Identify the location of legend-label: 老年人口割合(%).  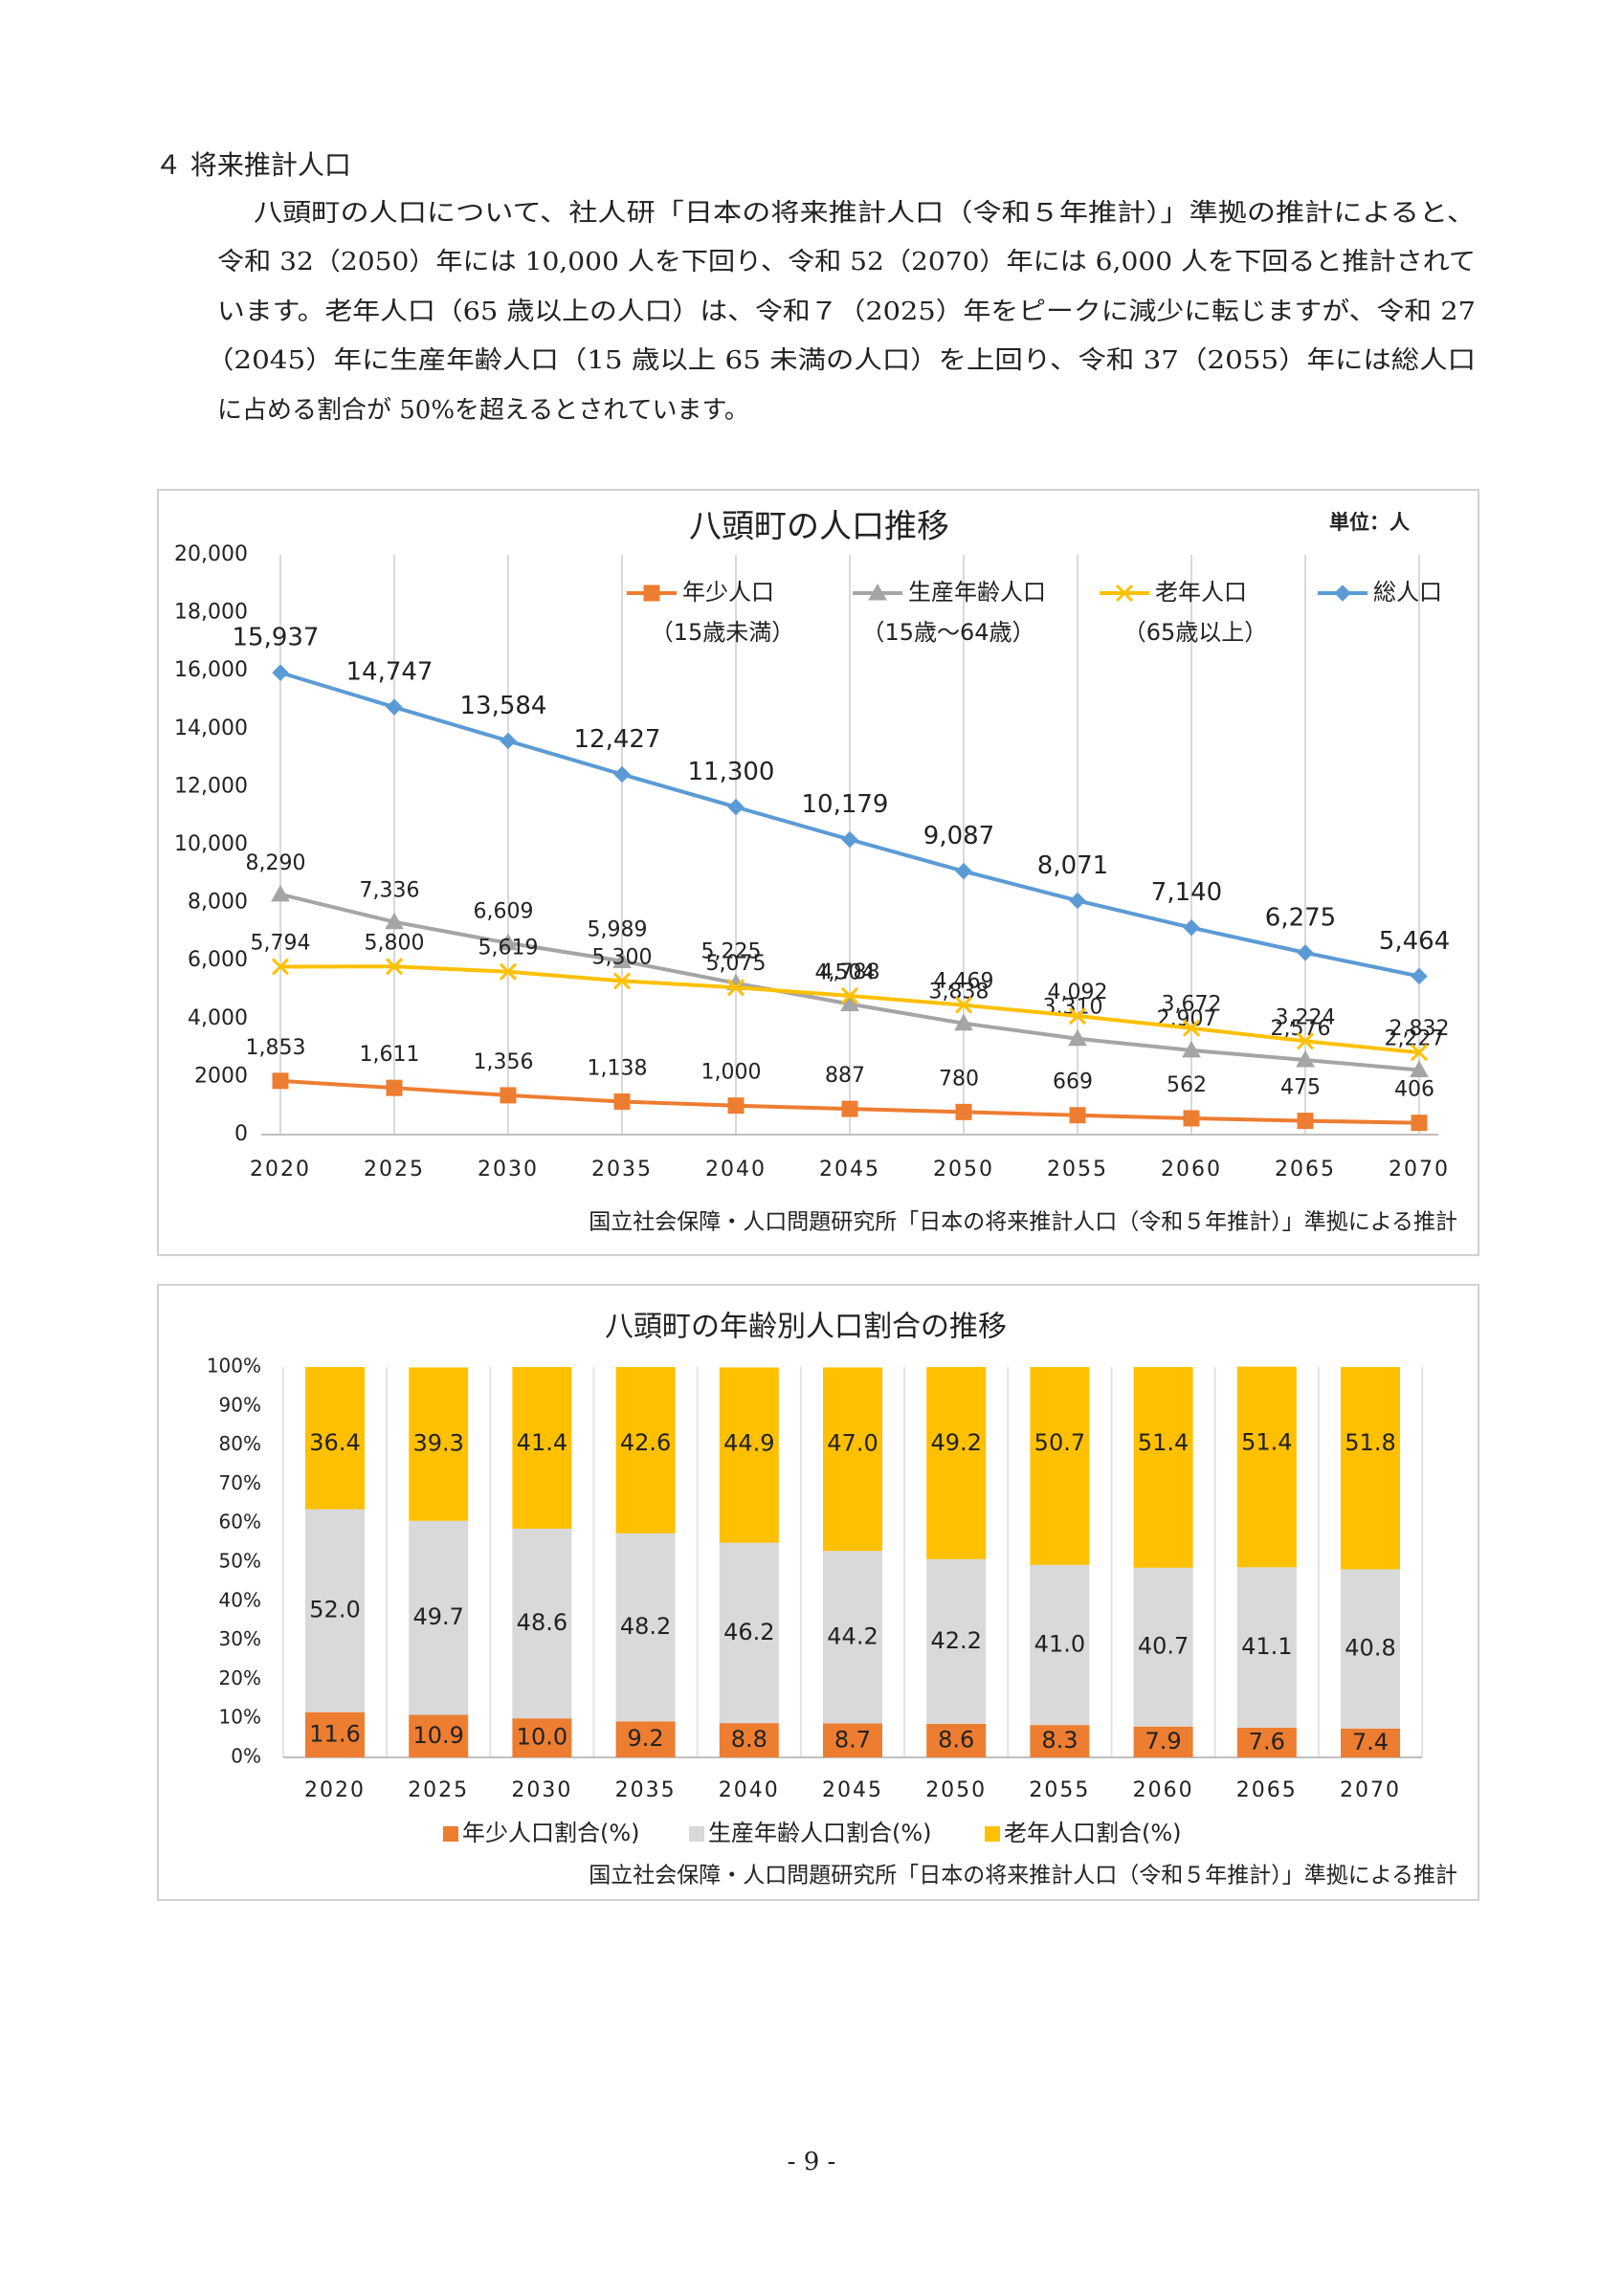
(1093, 1833).